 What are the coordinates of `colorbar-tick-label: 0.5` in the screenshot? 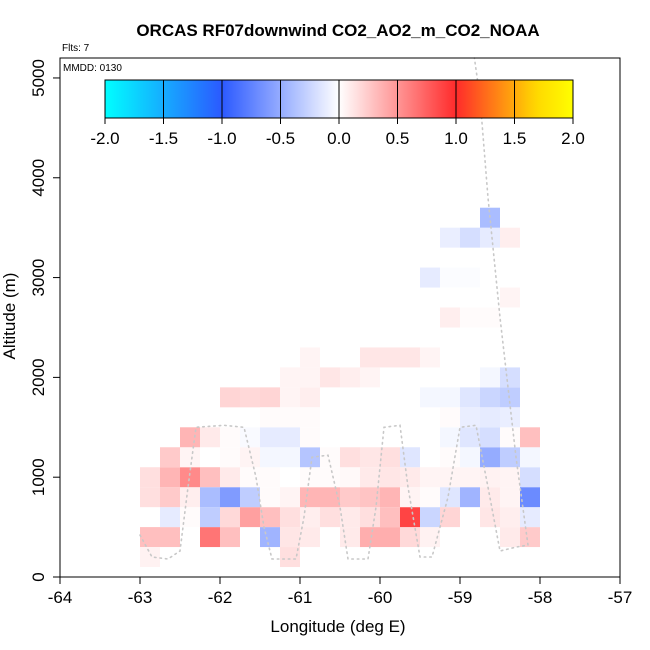 It's located at (398, 138).